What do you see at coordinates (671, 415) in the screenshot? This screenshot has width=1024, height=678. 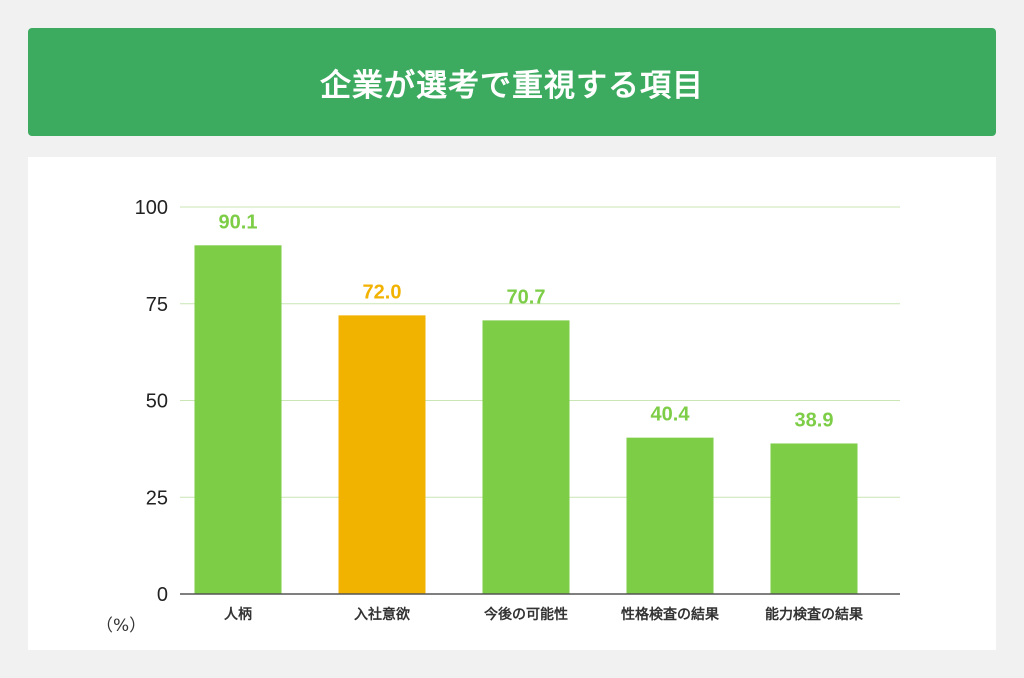 I see `bar-value-label: 40.4` at bounding box center [671, 415].